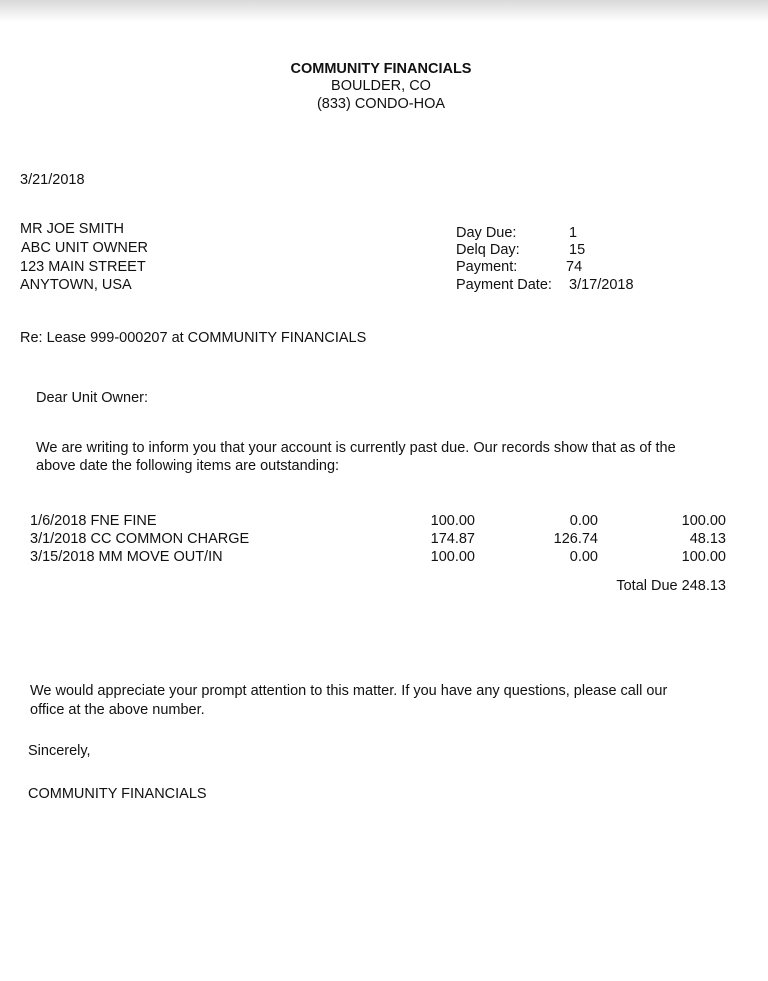  Describe the element at coordinates (93, 521) in the screenshot. I see `item-description: 1/6/2018 FNE FINE` at that location.